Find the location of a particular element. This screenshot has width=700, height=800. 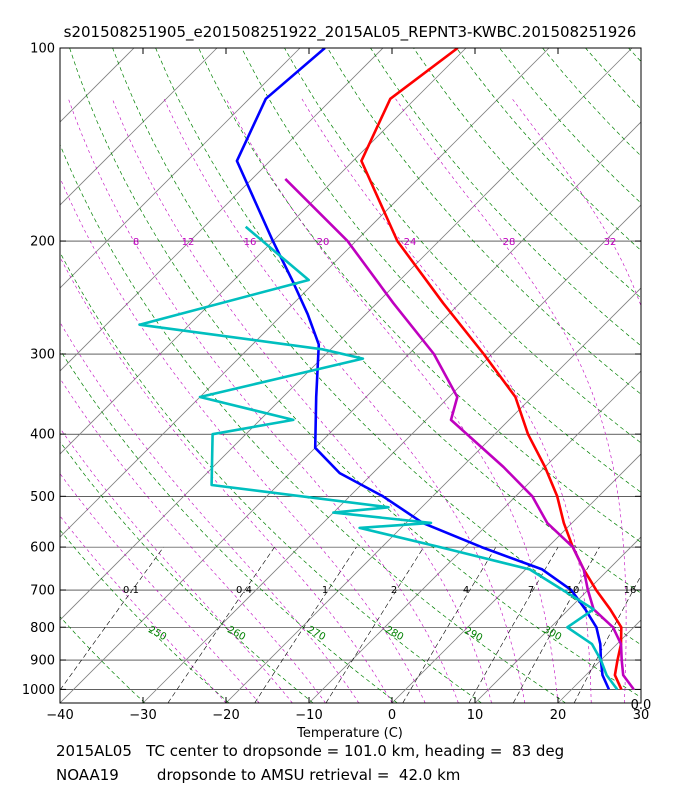

moist-adiabat-label: 16 is located at coordinates (250, 242).